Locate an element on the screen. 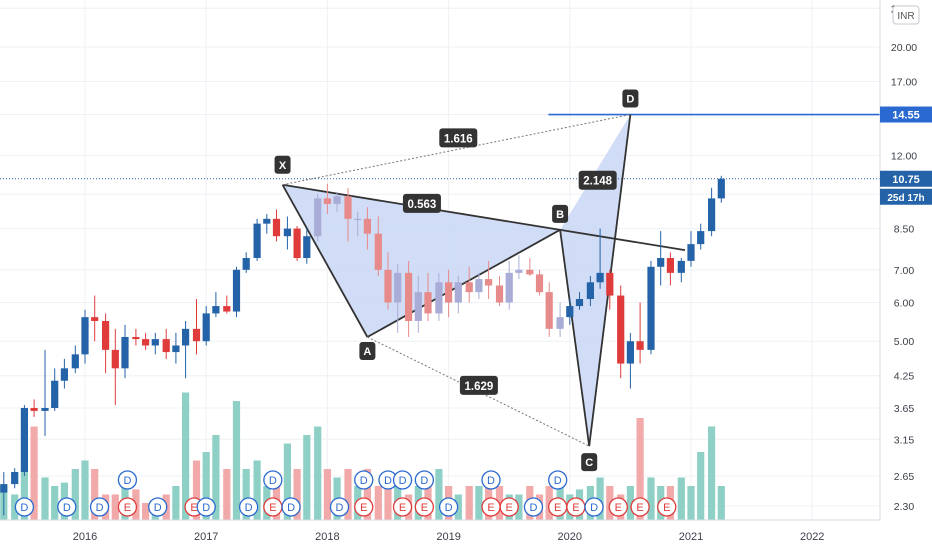  time-tick-label: 2016 is located at coordinates (85, 537).